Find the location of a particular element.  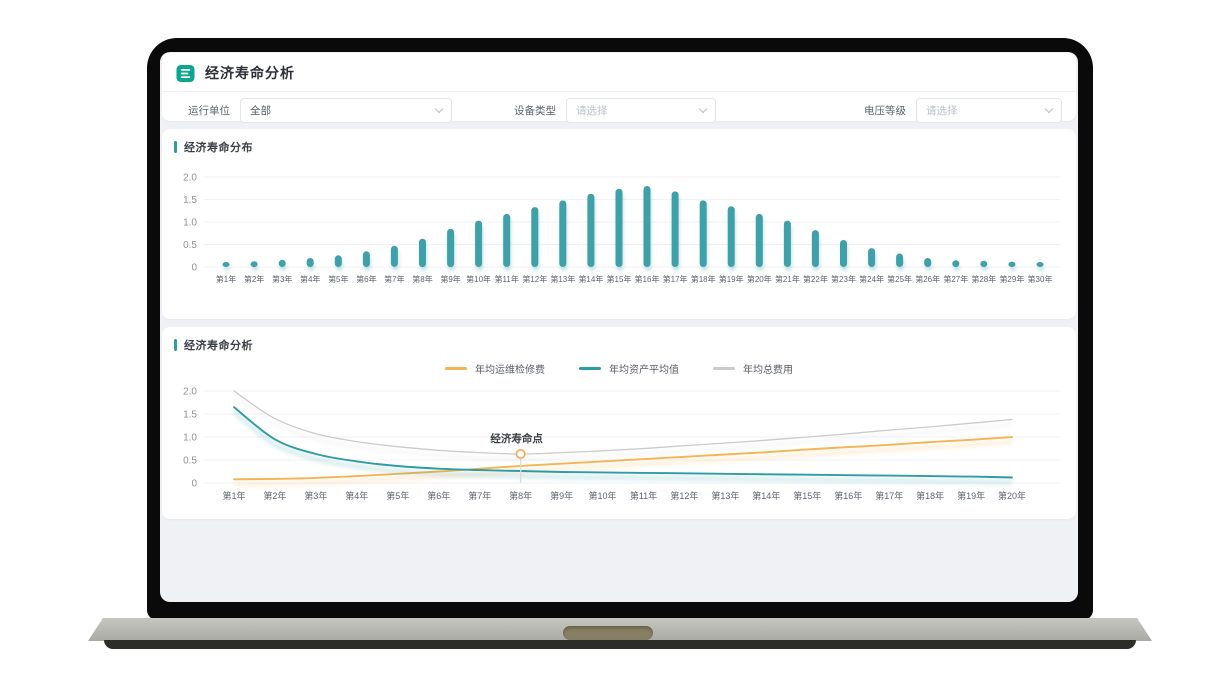

legend-item-om-cost: 年均运维检修费 is located at coordinates (495, 368).